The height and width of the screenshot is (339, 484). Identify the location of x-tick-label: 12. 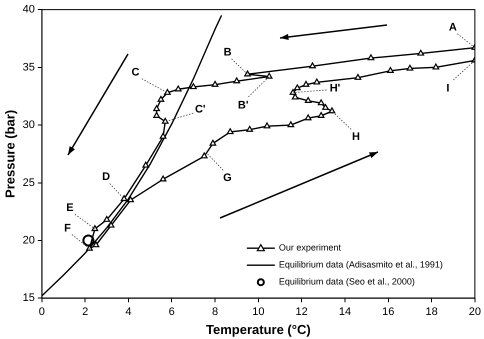
(302, 312).